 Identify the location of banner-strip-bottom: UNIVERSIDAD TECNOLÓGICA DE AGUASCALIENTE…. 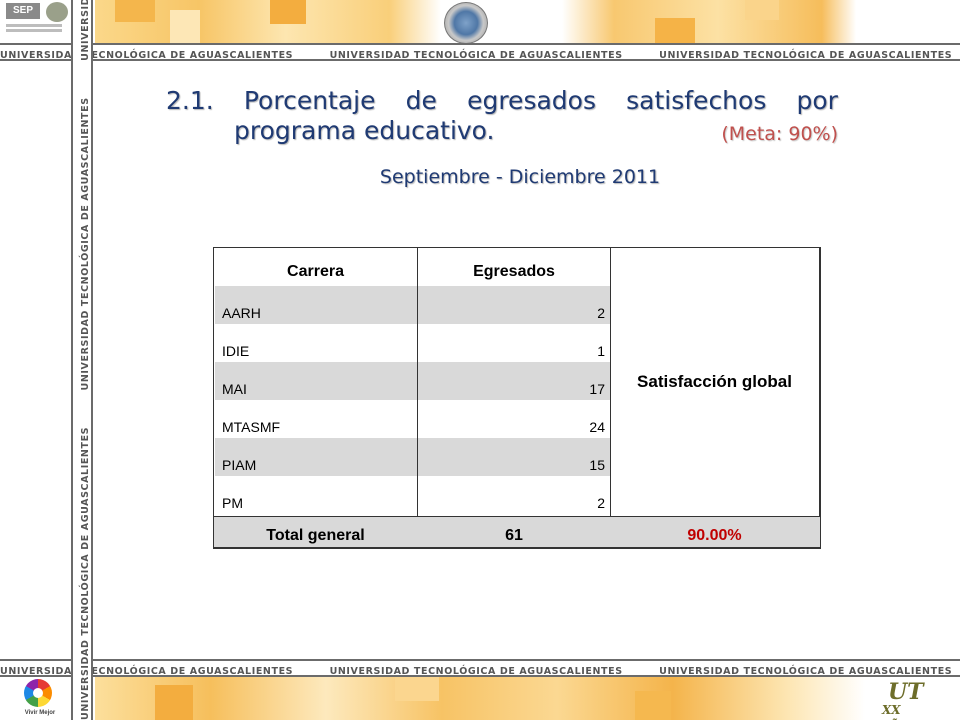
(480, 668).